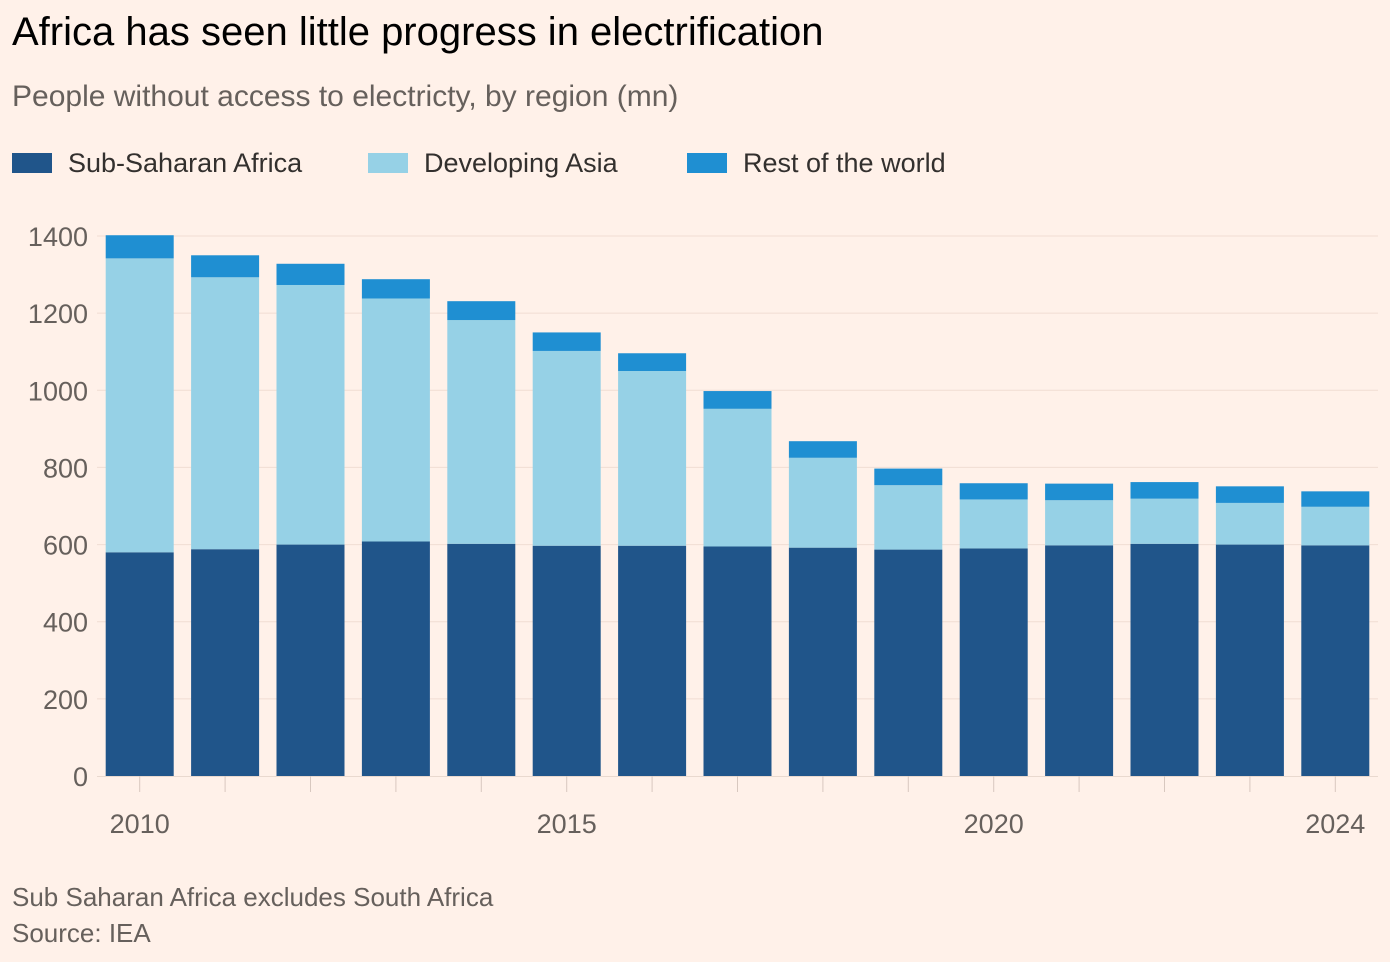 This screenshot has height=962, width=1390. Describe the element at coordinates (822, 449) in the screenshot. I see `bar-rest-of-the-world-2018` at that location.